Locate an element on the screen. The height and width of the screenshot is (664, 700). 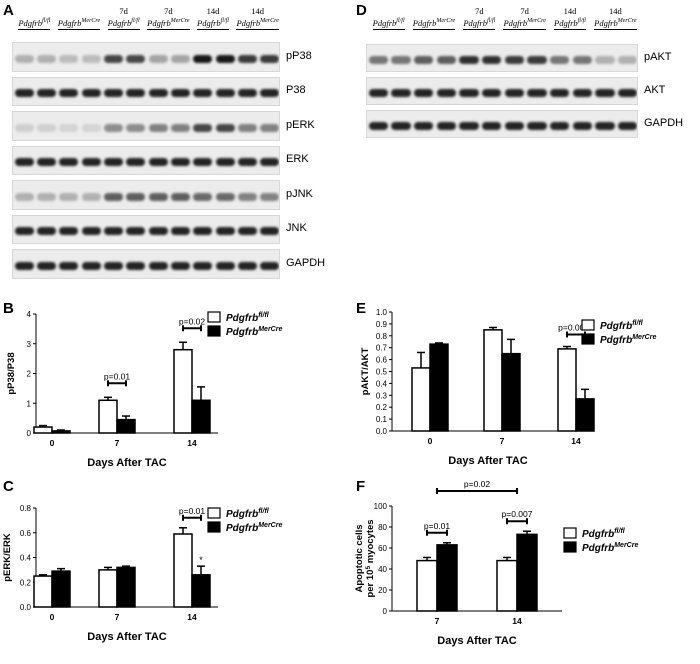
blot-strip-perk is located at coordinates (146, 126).